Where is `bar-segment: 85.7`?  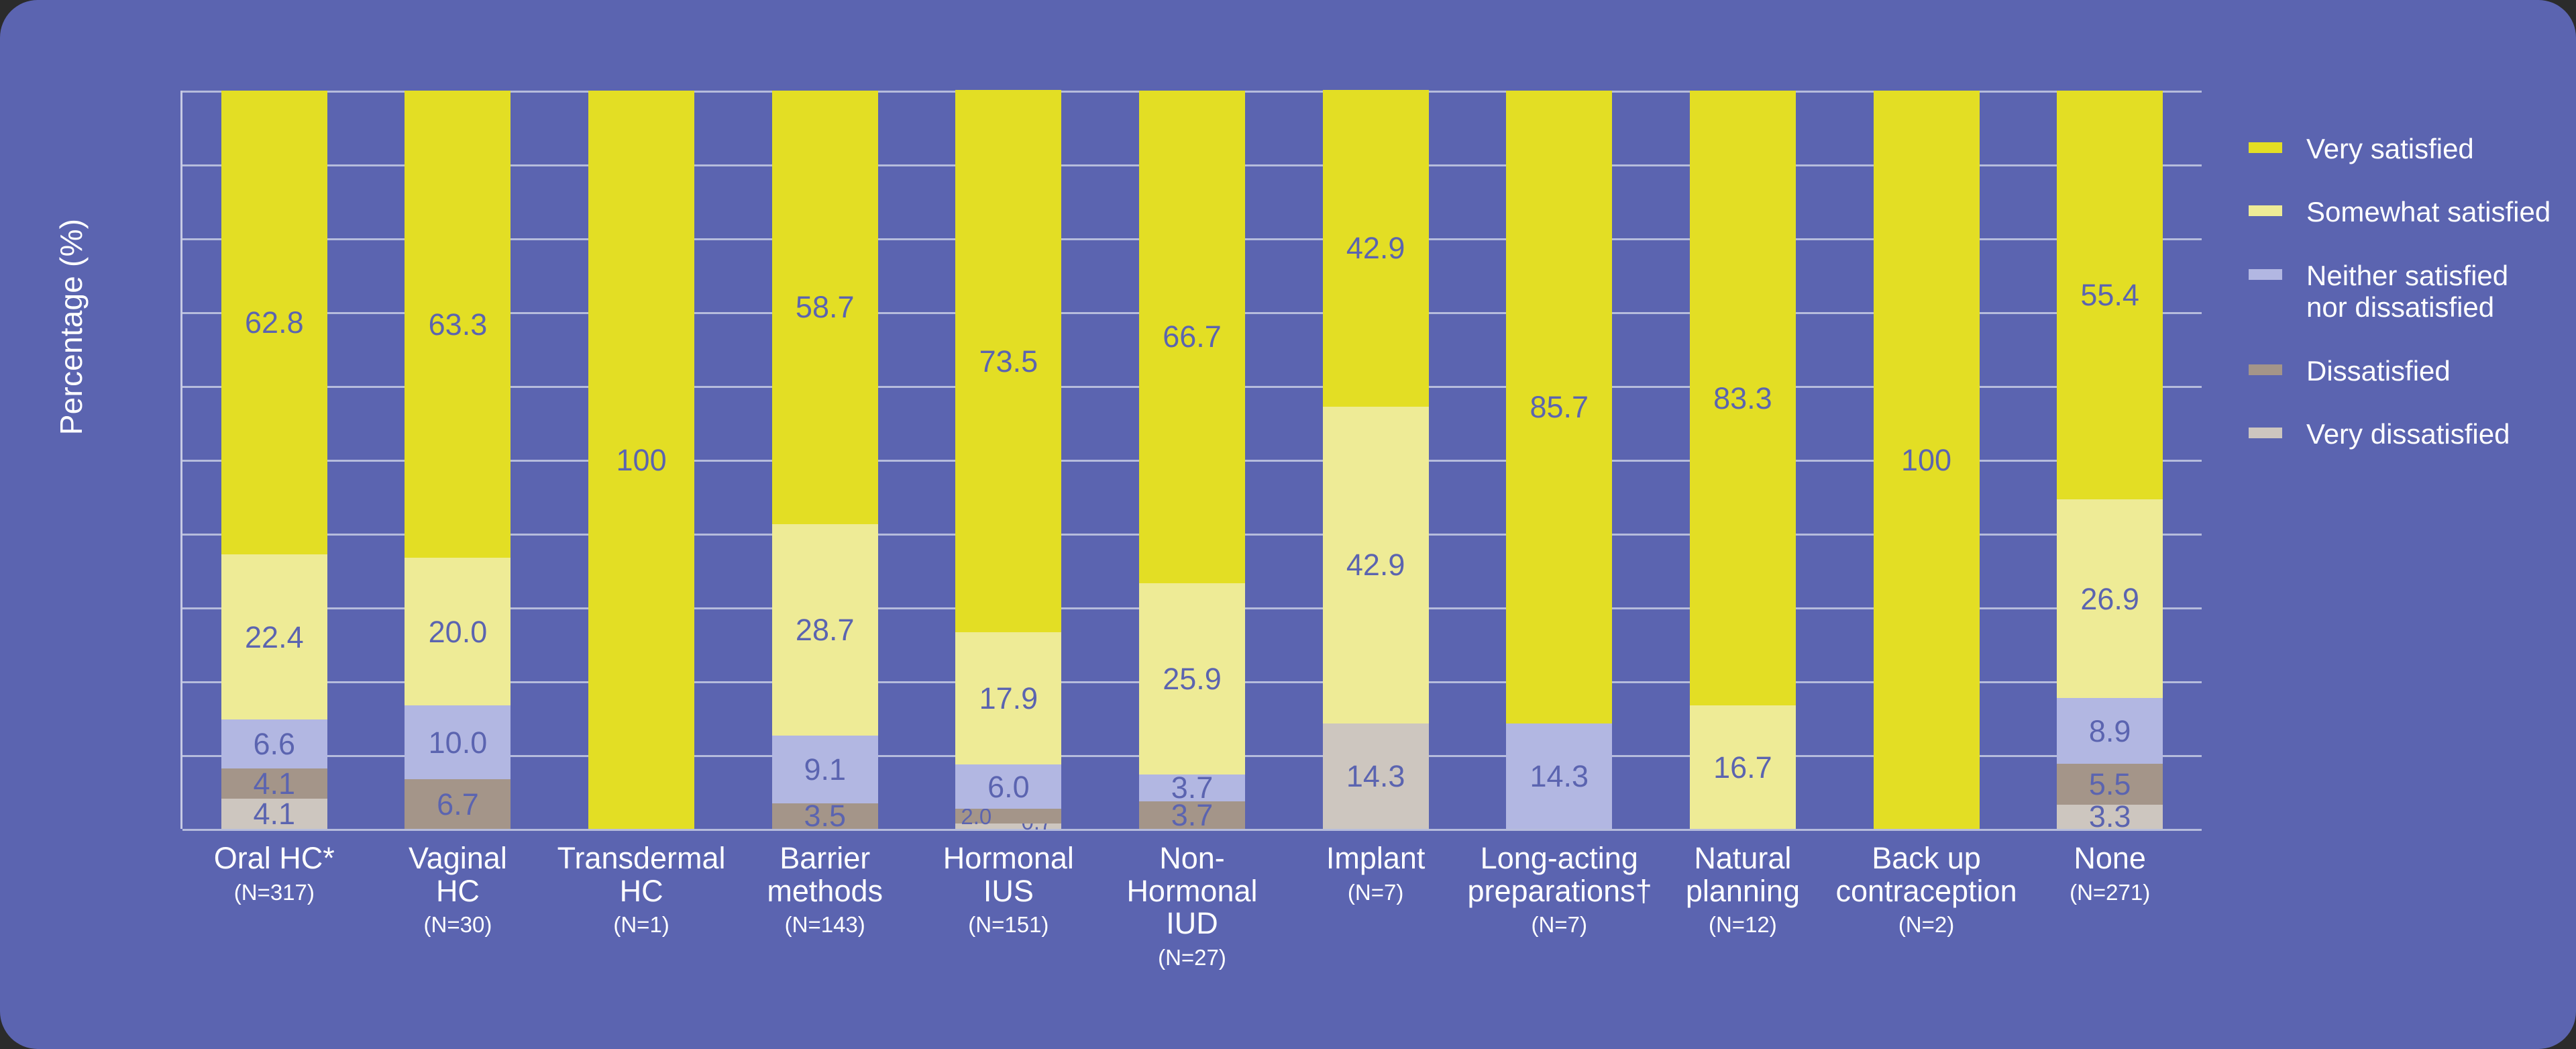
bar-segment: 85.7 is located at coordinates (1559, 407).